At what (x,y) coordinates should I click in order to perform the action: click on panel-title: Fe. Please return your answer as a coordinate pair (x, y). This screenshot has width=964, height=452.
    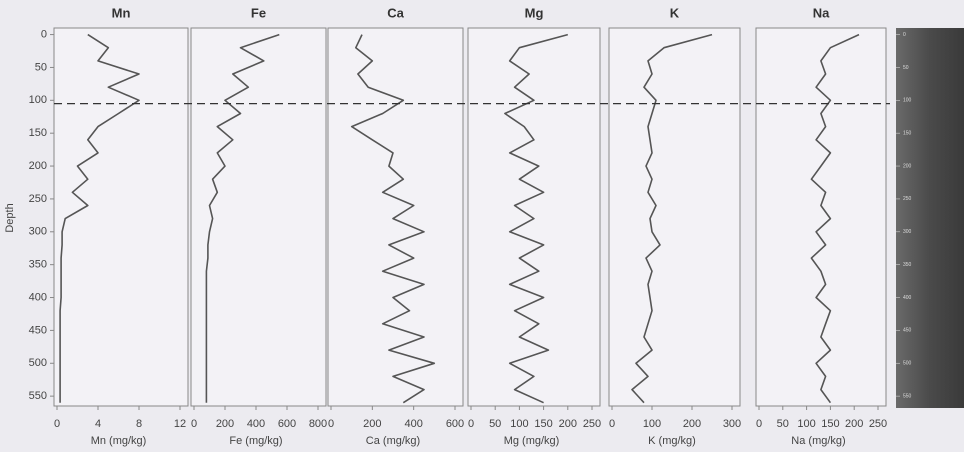
    Looking at the image, I should click on (258, 12).